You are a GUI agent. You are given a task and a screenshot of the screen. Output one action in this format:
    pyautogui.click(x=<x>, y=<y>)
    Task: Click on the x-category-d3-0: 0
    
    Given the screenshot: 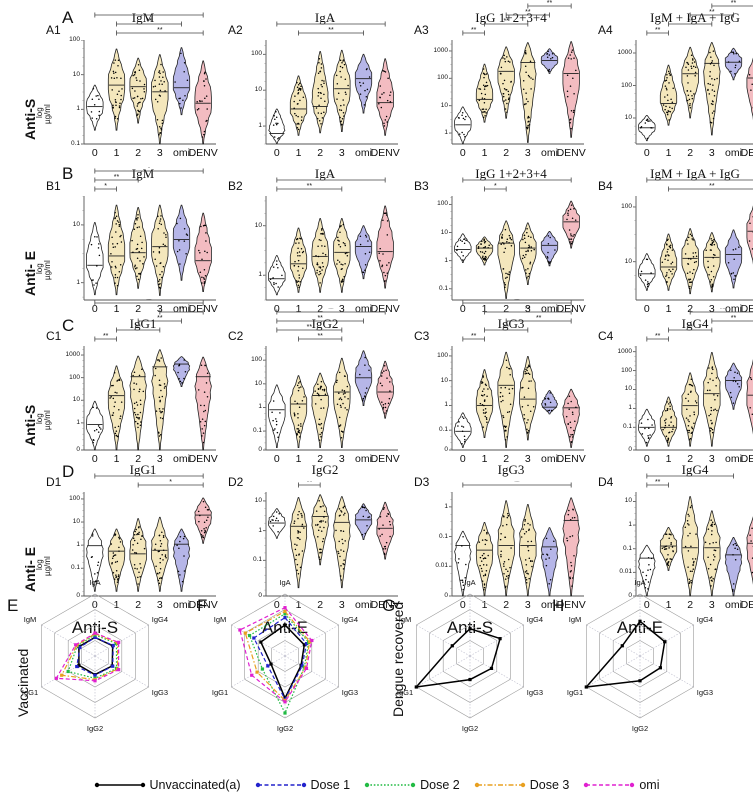 What is the action you would take?
    pyautogui.click(x=462, y=605)
    